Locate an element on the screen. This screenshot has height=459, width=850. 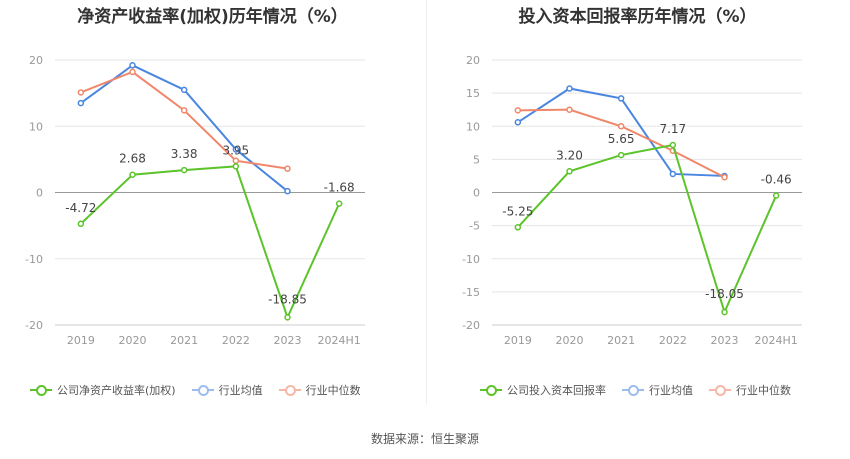
data-label: 3.95 is located at coordinates (235, 150).